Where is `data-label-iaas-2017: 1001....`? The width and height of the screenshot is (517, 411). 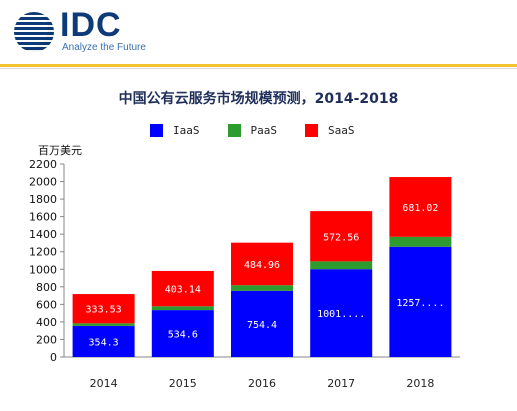
data-label-iaas-2017: 1001.... is located at coordinates (341, 314).